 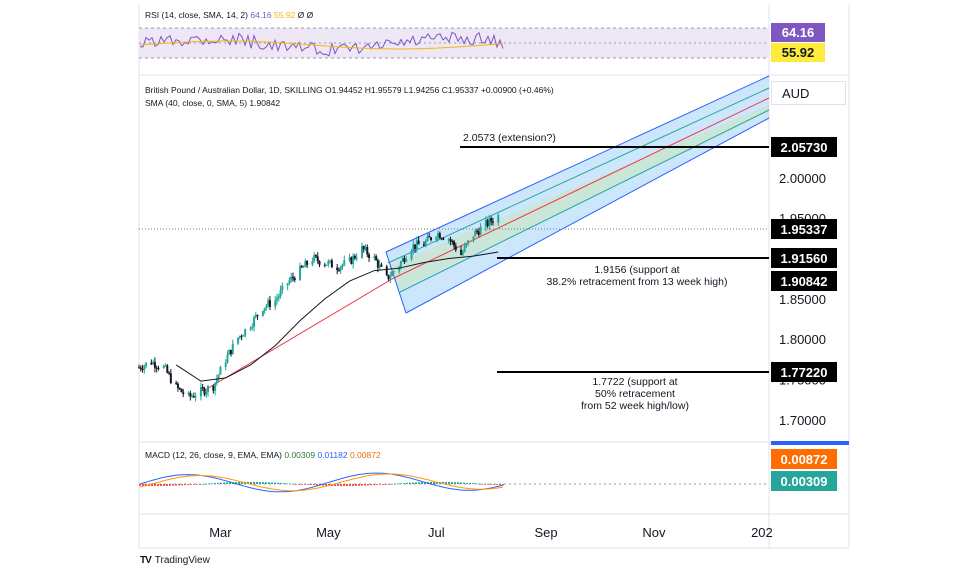 I want to click on extension-annotation: 2.0573 (extension?), so click(x=509, y=138).